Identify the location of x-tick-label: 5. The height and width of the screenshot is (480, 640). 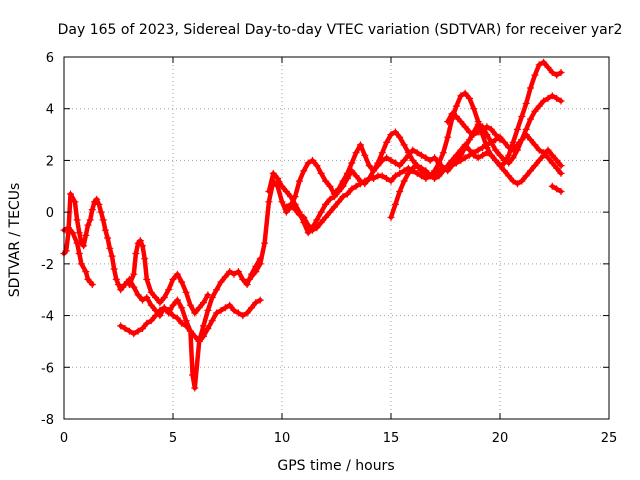
(173, 438).